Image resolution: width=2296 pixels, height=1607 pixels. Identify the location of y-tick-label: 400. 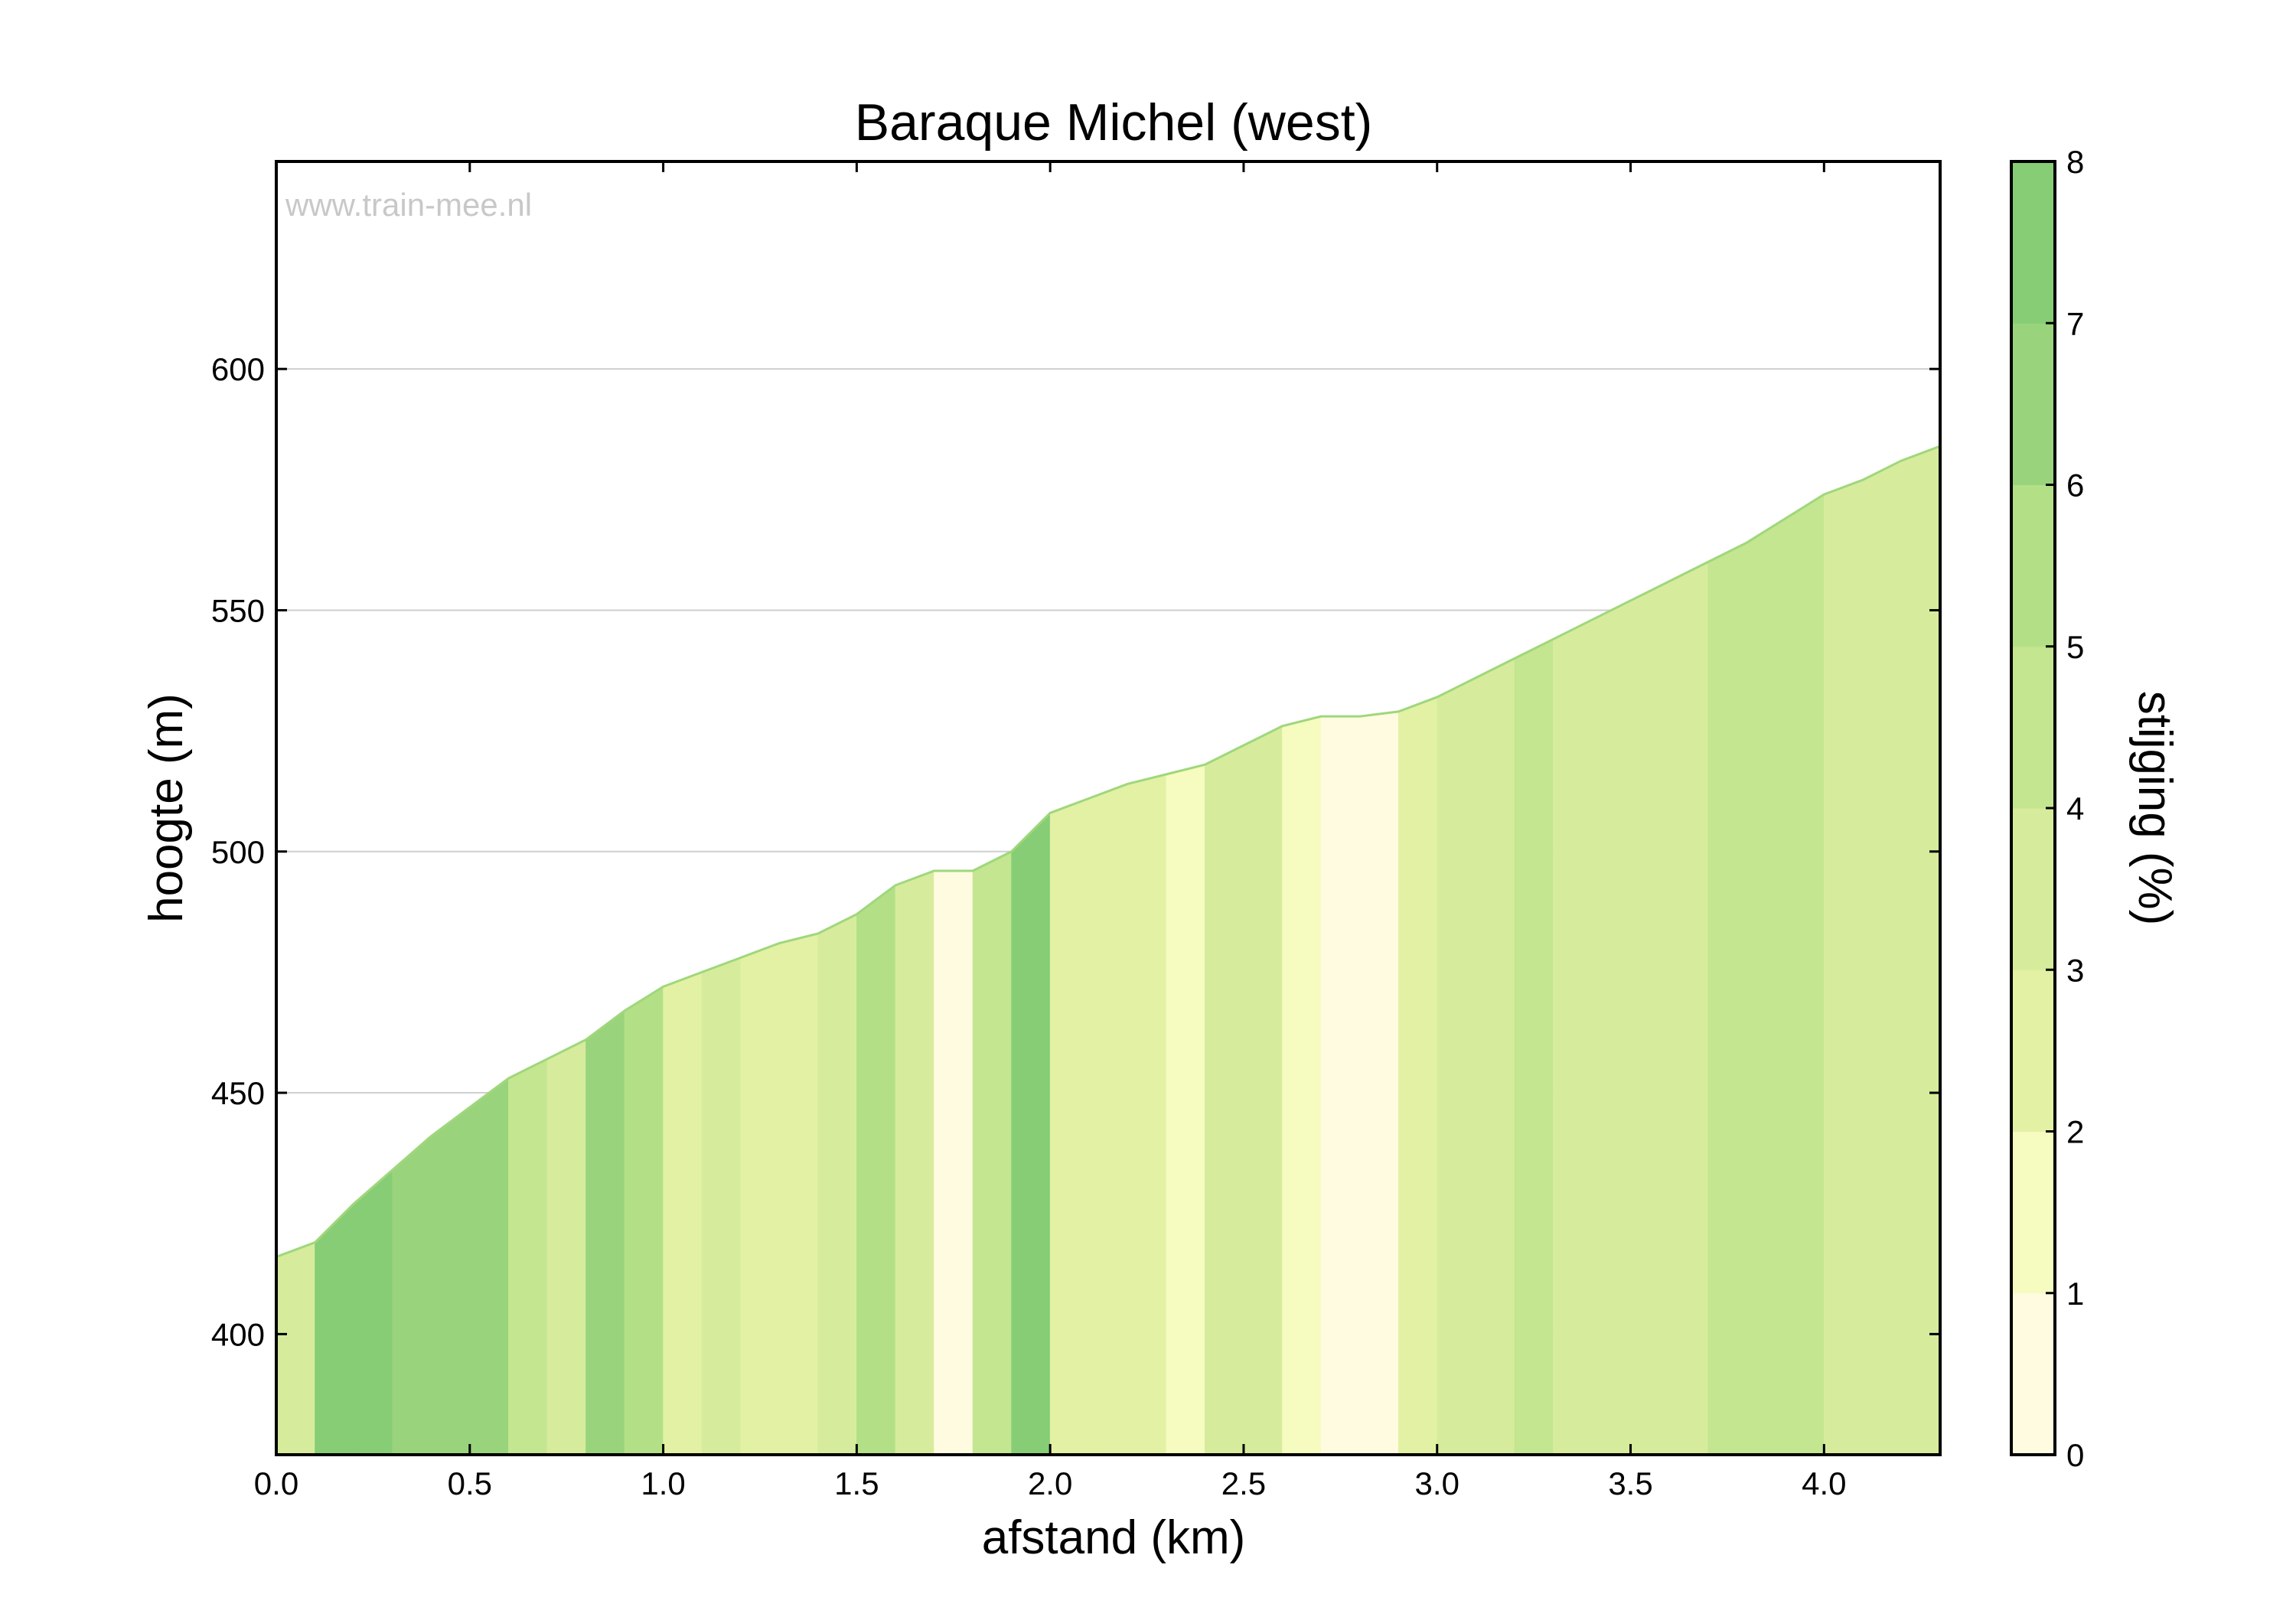
(238, 1334).